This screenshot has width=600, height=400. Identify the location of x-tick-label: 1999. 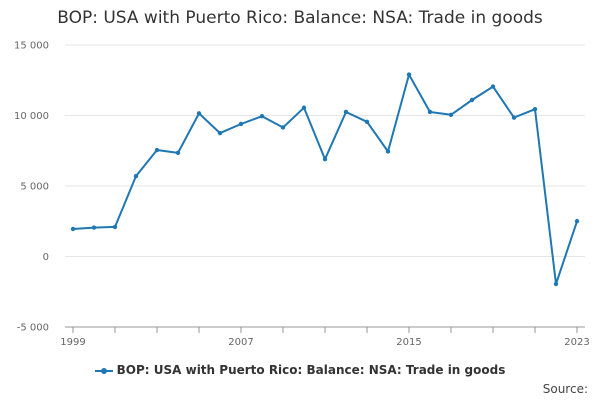
(72, 342).